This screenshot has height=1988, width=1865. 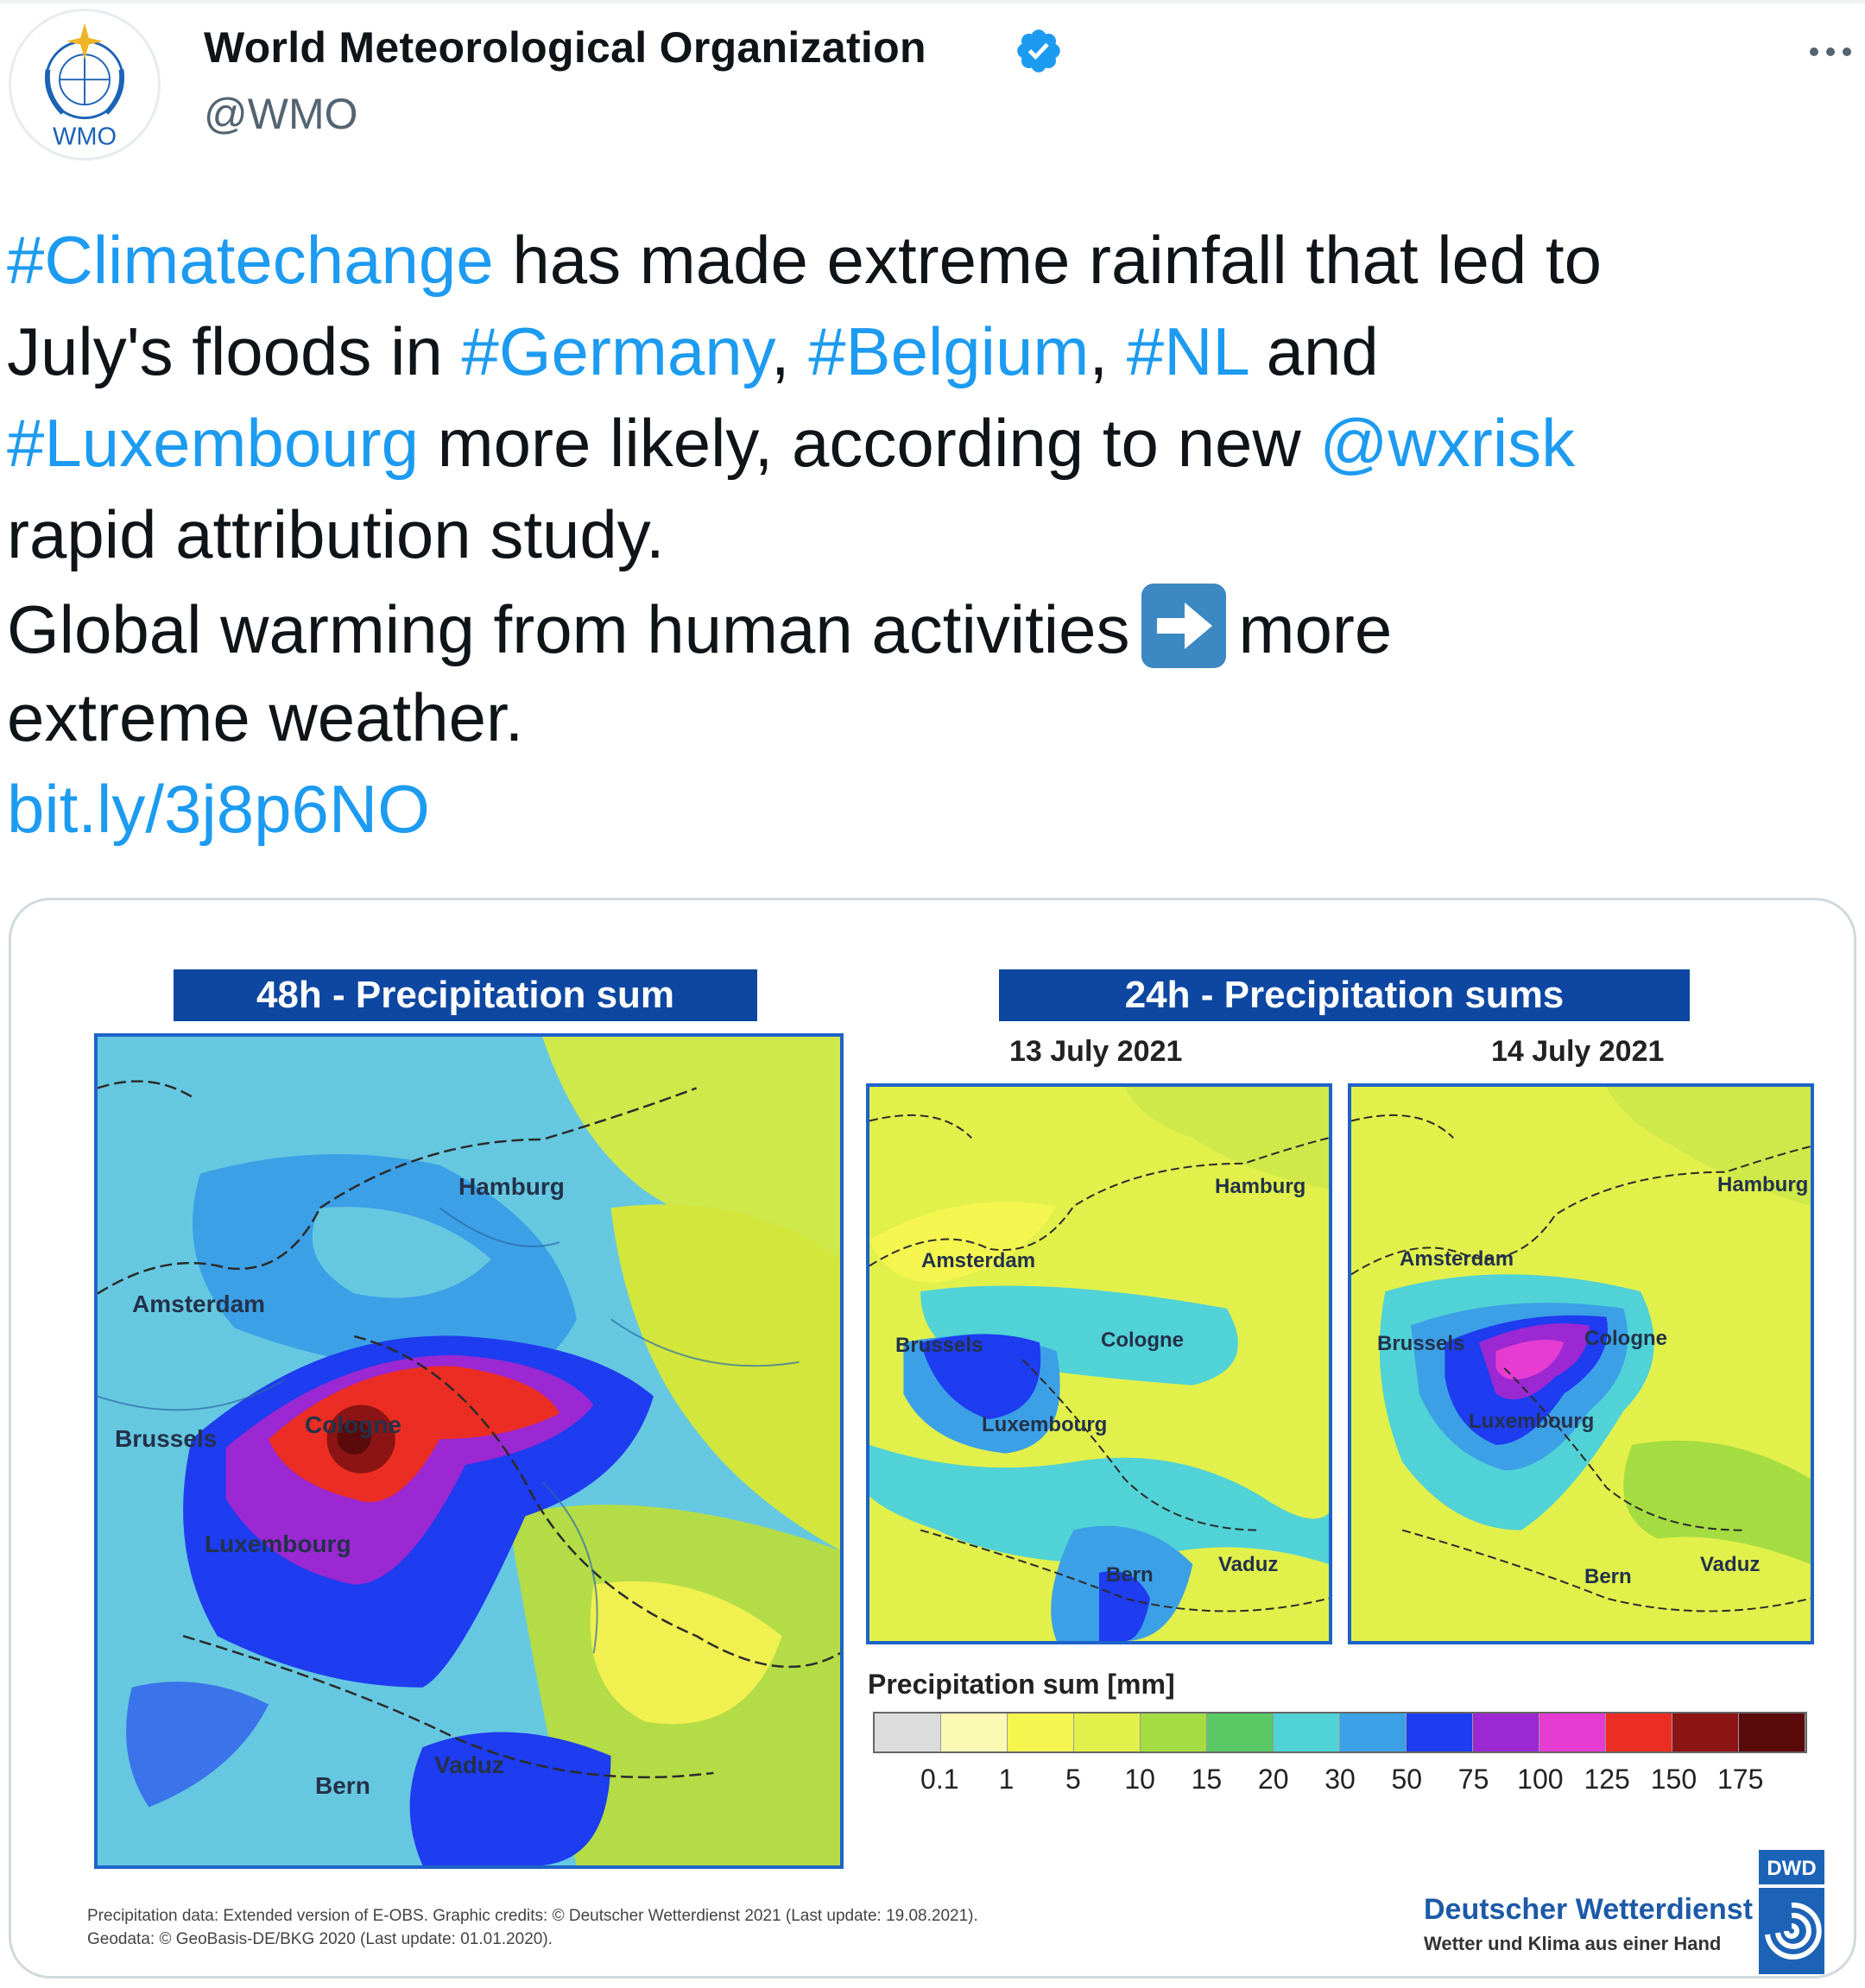 What do you see at coordinates (1608, 1576) in the screenshot?
I see `city-bern-14: Bern` at bounding box center [1608, 1576].